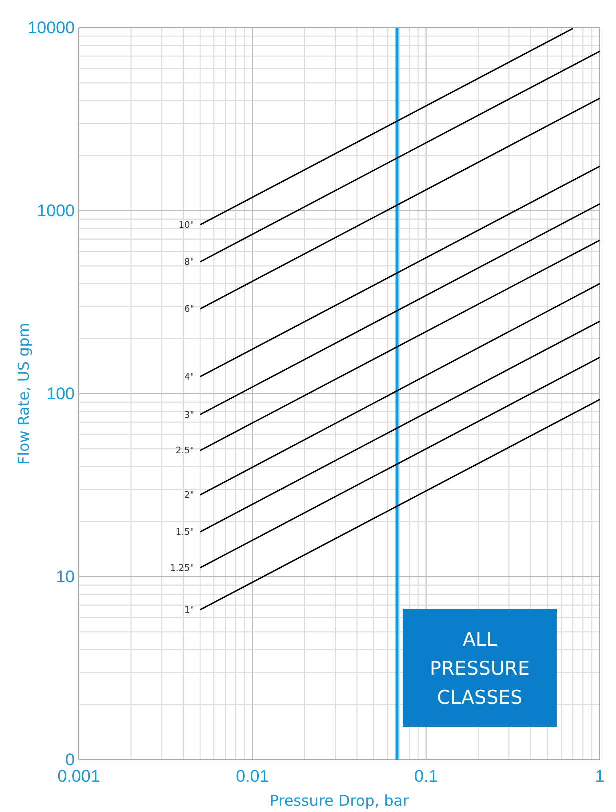 The height and width of the screenshot is (812, 616). I want to click on y-axis-title: Flow Rate, US gpm, so click(24, 394).